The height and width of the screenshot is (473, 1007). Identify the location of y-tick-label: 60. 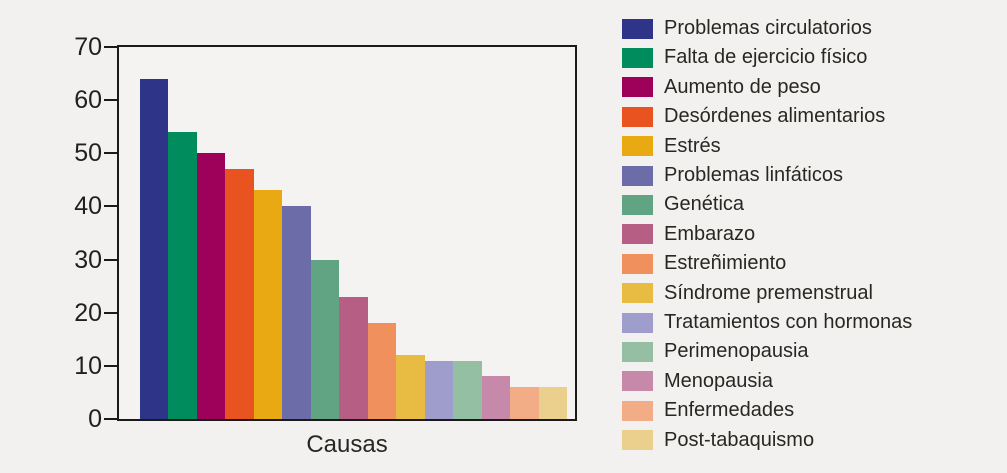
(88, 100).